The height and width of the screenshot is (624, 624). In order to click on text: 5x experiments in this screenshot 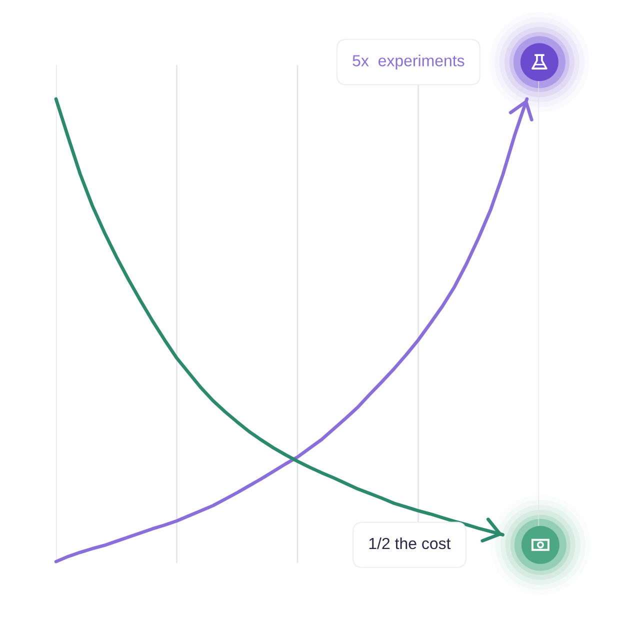, I will do `click(408, 62)`.